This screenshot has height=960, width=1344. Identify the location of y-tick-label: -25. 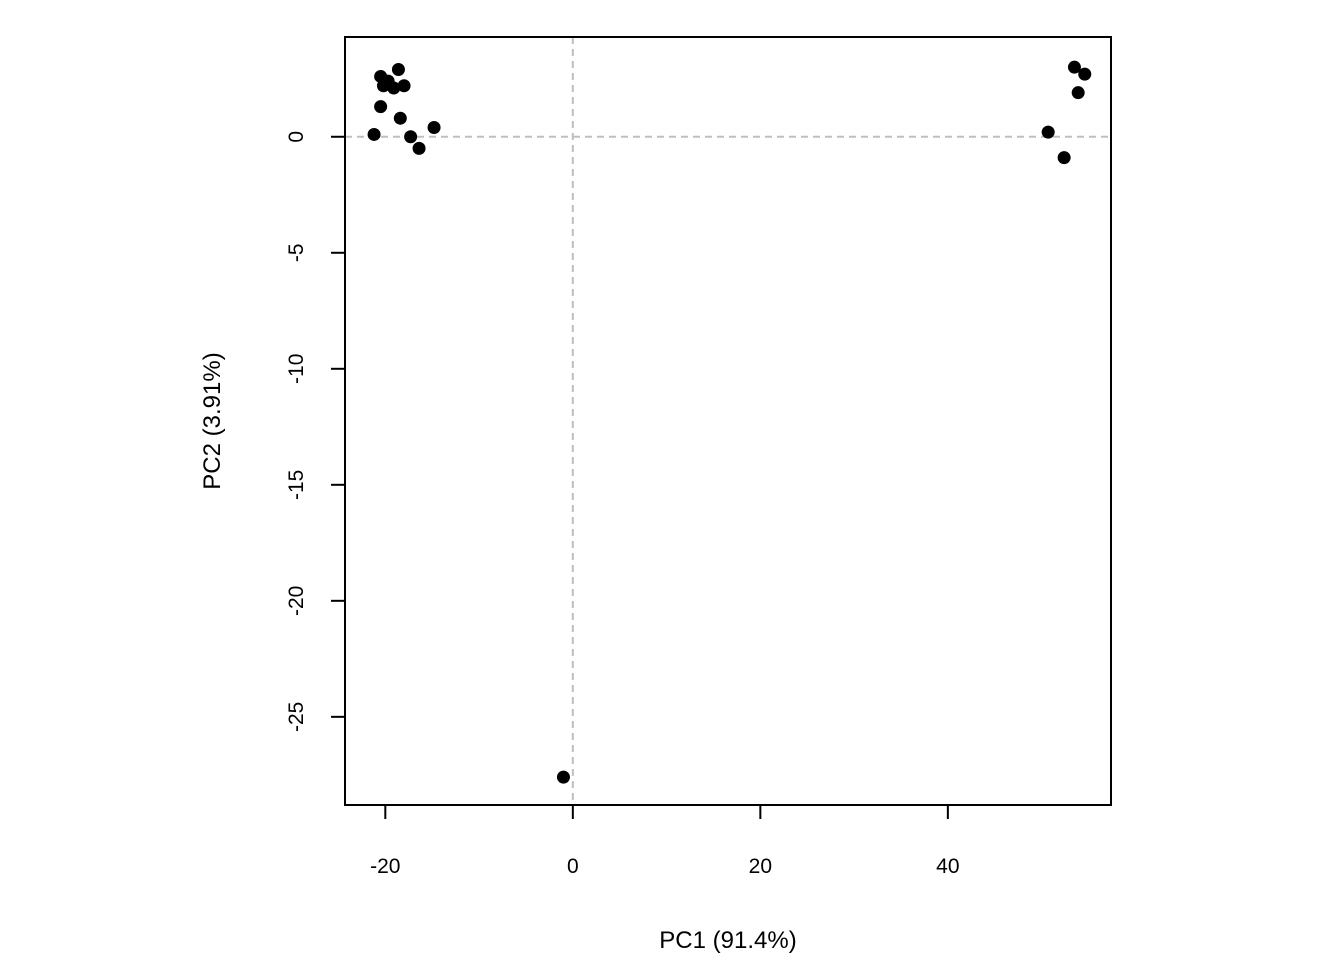
(296, 717).